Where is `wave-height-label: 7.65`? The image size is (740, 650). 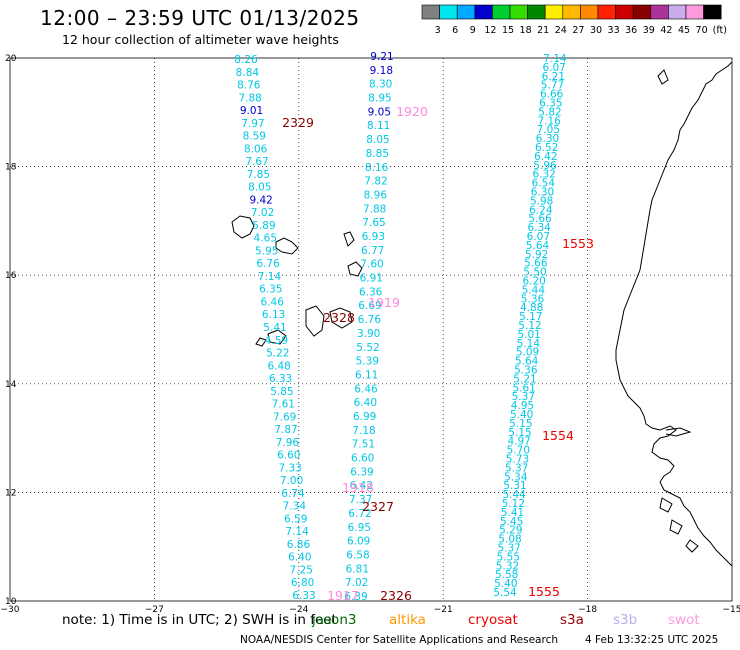 wave-height-label: 7.65 is located at coordinates (373, 223).